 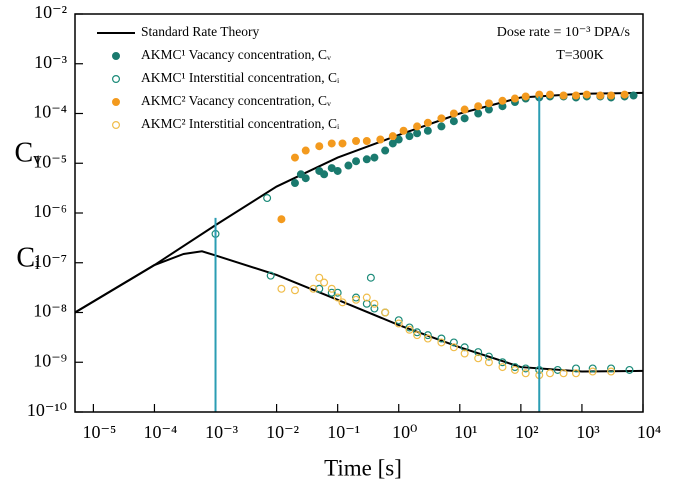 I want to click on x-tick-label: 10³, so click(x=588, y=432).